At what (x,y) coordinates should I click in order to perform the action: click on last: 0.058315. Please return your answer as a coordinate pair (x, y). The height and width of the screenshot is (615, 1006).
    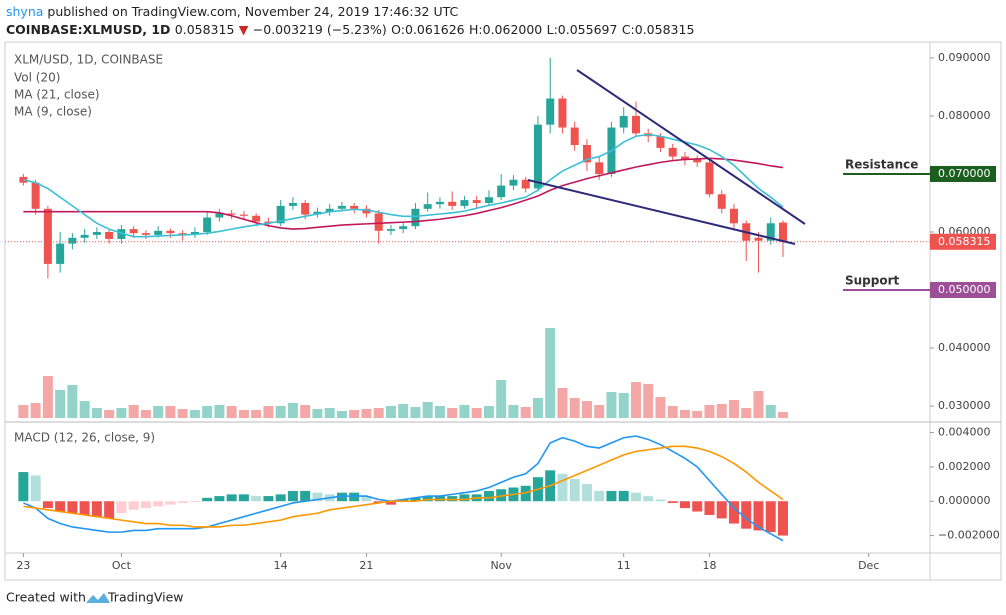
    Looking at the image, I should click on (205, 29).